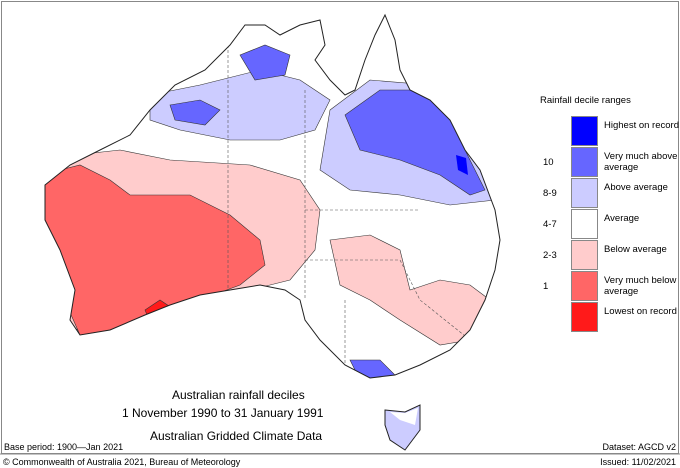 The height and width of the screenshot is (468, 680). Describe the element at coordinates (610, 224) in the screenshot. I see `legend-item: 4-7 Average` at that location.